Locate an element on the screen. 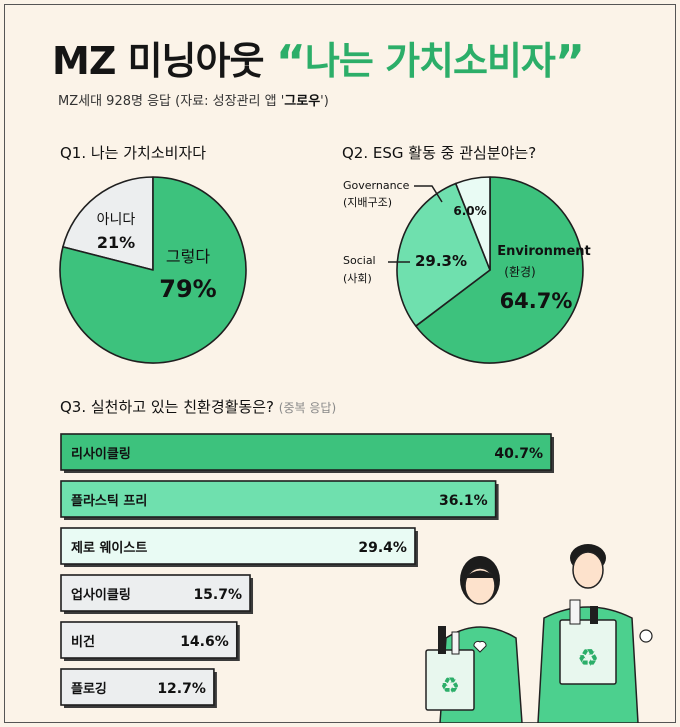  q1-value-yes: 79% is located at coordinates (187, 289).